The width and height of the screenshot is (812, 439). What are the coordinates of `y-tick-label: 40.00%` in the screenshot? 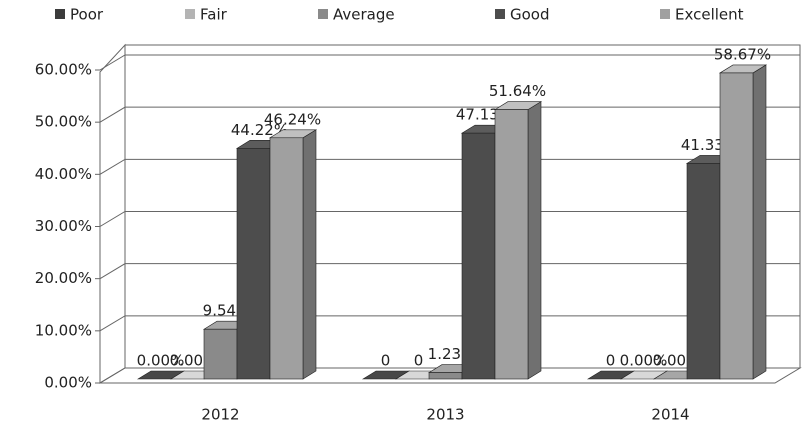 It's located at (63, 174).